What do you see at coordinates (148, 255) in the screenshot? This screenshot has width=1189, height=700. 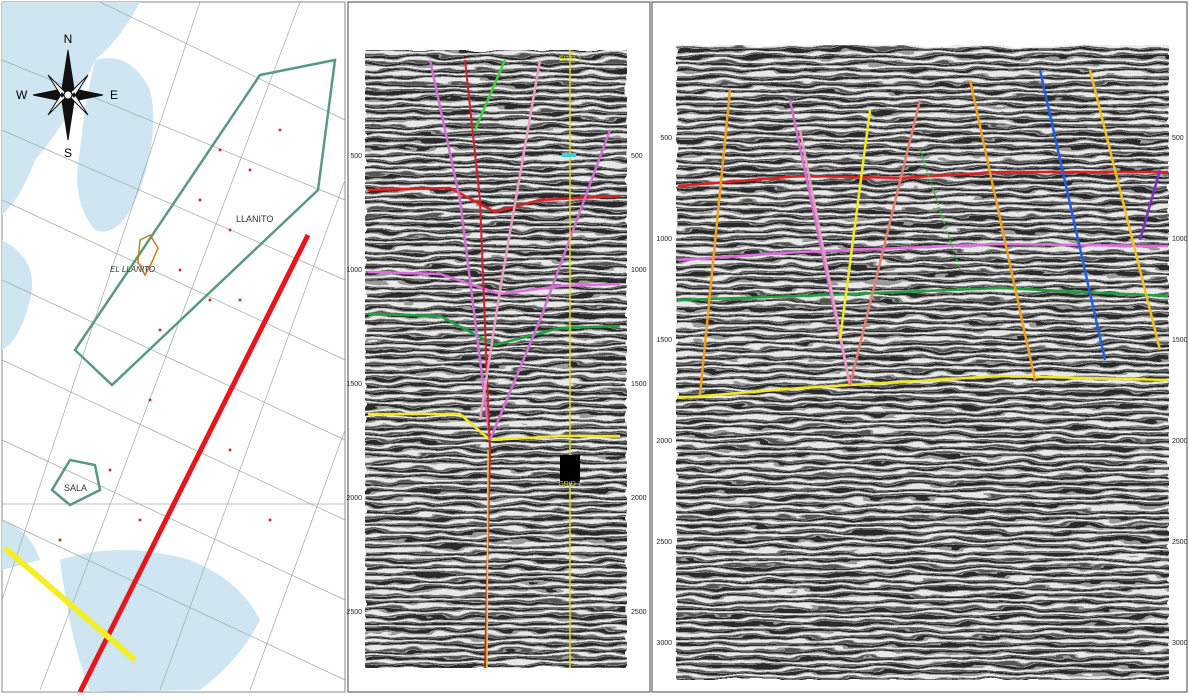 I see `town-outline` at bounding box center [148, 255].